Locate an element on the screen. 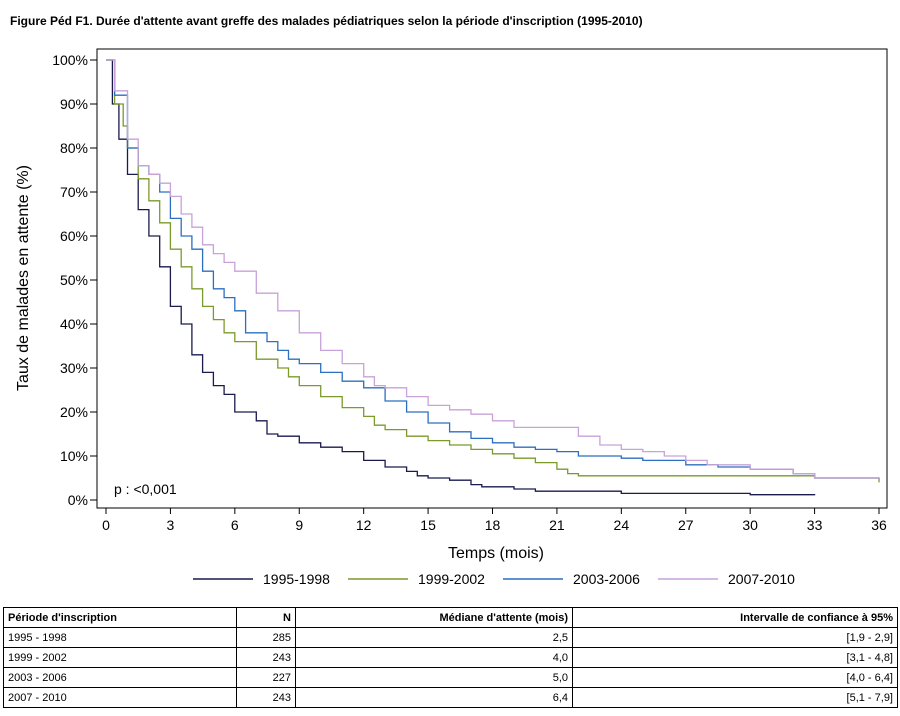  cell-median: 4,0 is located at coordinates (434, 657).